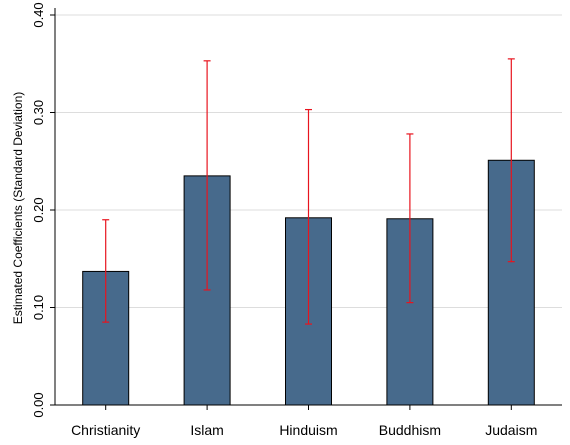  What do you see at coordinates (38, 404) in the screenshot?
I see `y-tick-label: 0.00` at bounding box center [38, 404].